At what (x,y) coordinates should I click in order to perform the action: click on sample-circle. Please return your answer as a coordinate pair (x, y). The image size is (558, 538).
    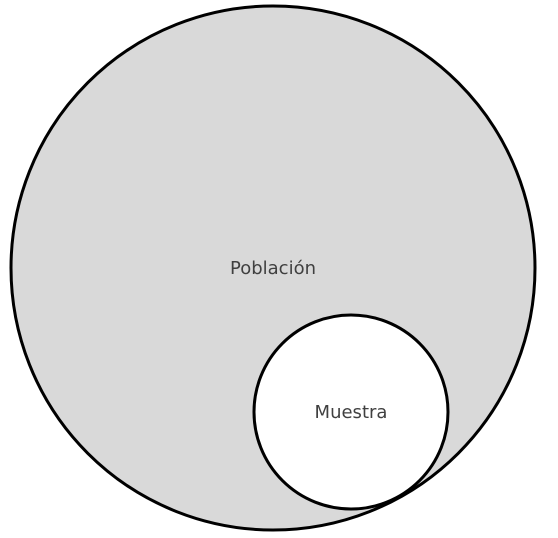
    Looking at the image, I should click on (351, 412).